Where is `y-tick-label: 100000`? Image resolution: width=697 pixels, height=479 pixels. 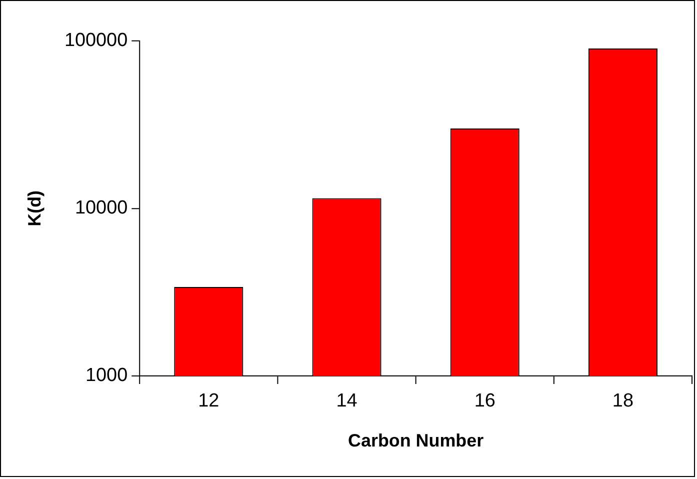
y-tick-label: 100000 is located at coordinates (96, 41).